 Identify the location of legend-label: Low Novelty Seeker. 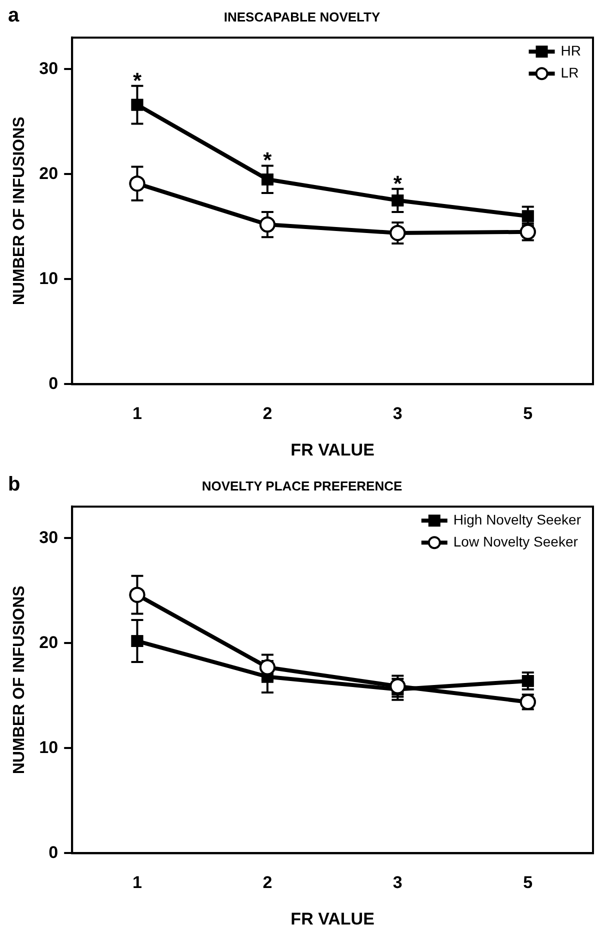
(515, 541).